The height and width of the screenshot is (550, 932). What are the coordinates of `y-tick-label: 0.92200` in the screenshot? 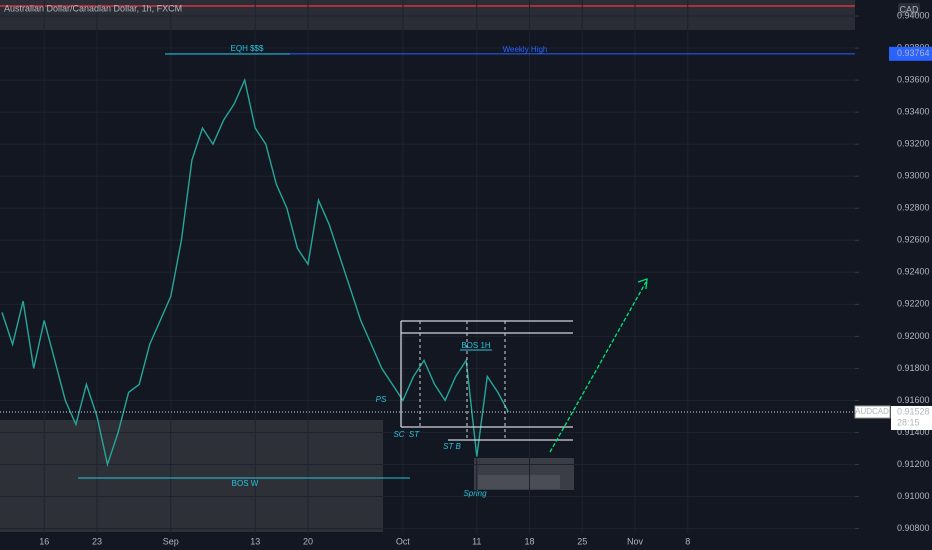 It's located at (913, 304).